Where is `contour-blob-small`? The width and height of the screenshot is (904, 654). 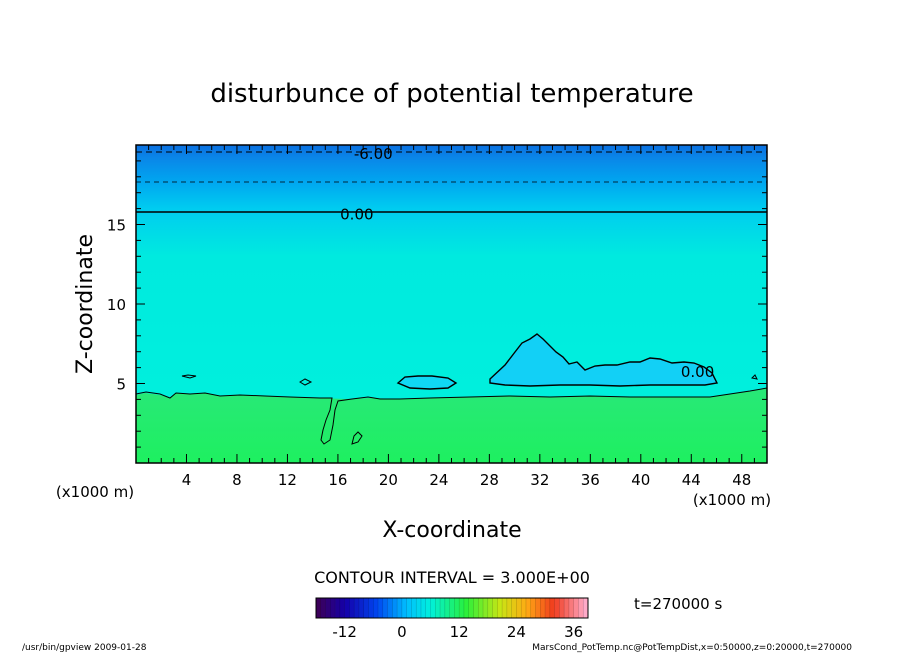
contour-blob-small is located at coordinates (427, 382).